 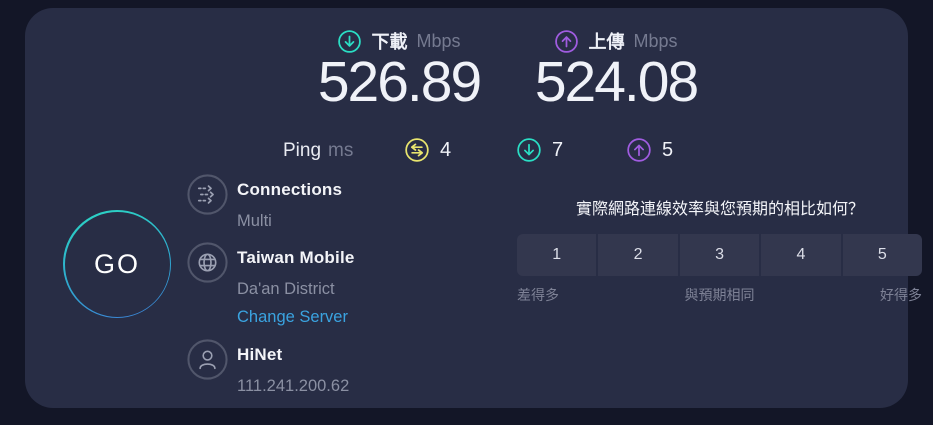 I want to click on ping-idle: 4, so click(x=427, y=150).